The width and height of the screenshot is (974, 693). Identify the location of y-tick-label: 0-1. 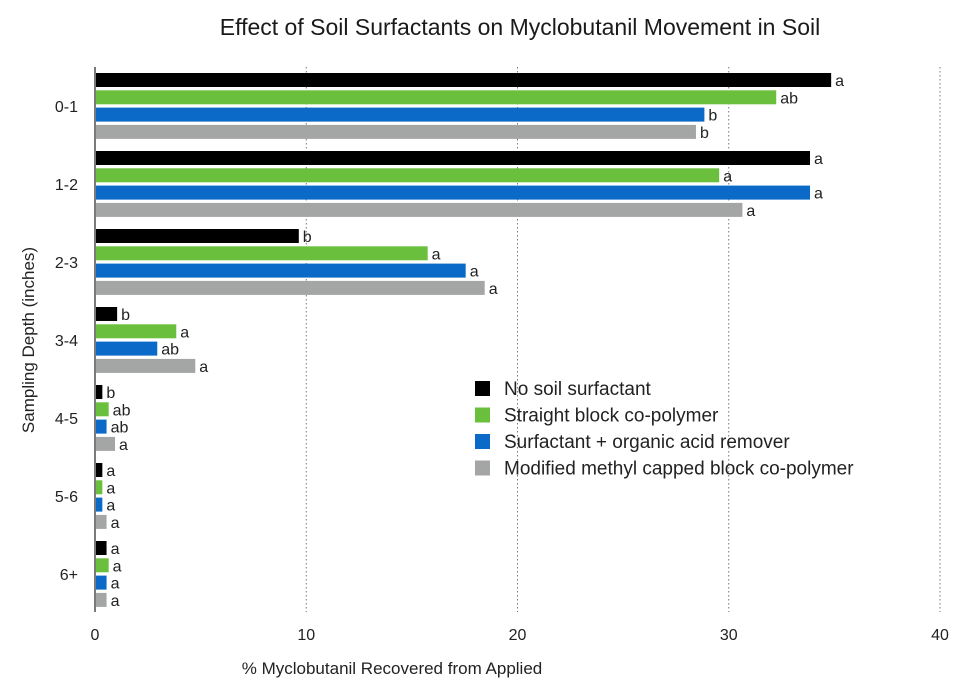
(66, 107).